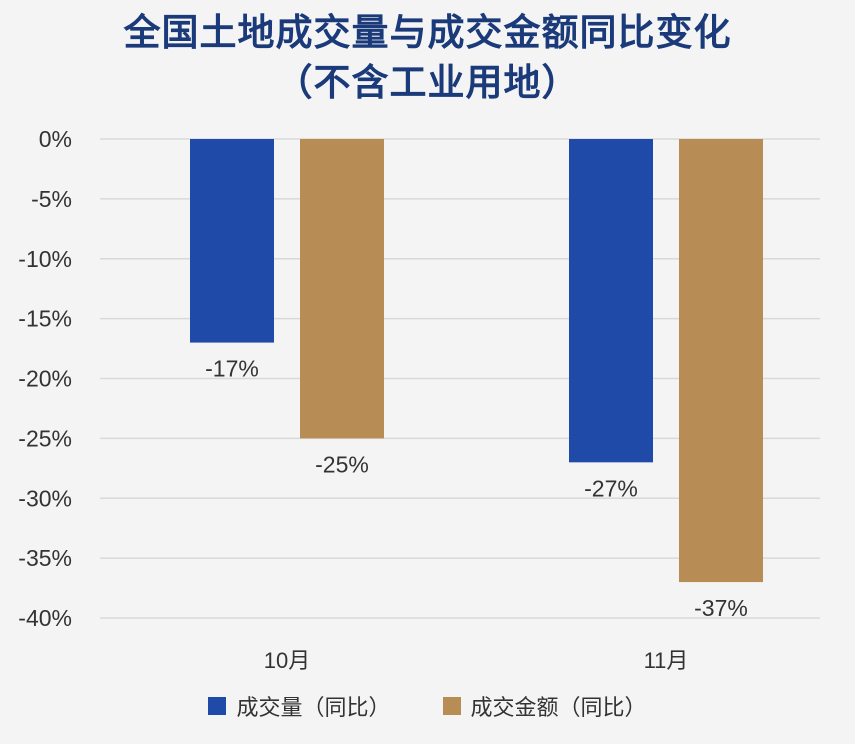  Describe the element at coordinates (45, 259) in the screenshot. I see `y-tick-label: -10%` at that location.